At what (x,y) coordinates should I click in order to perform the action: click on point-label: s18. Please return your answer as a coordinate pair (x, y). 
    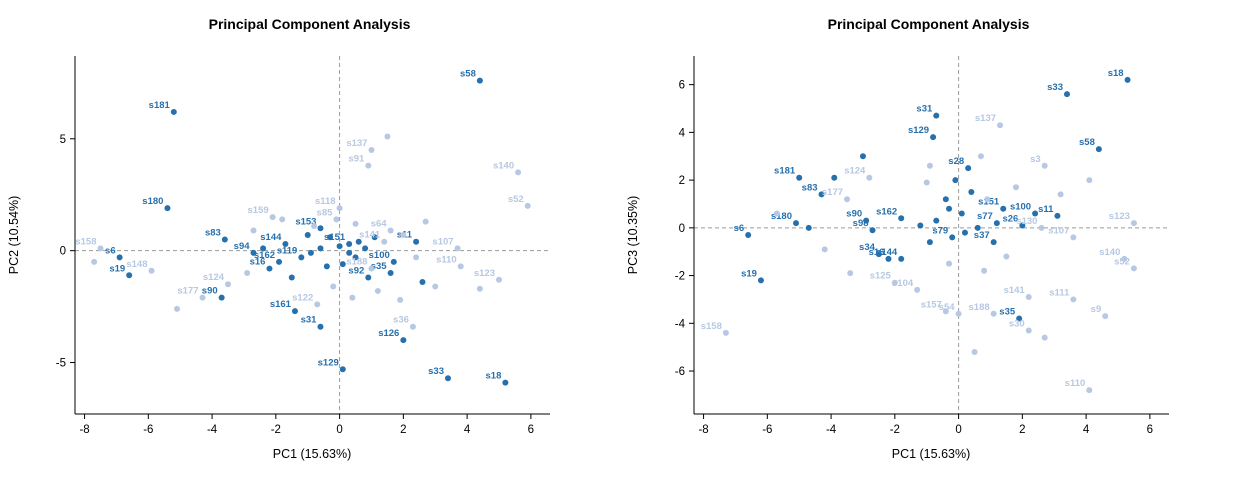
    Looking at the image, I should click on (494, 376).